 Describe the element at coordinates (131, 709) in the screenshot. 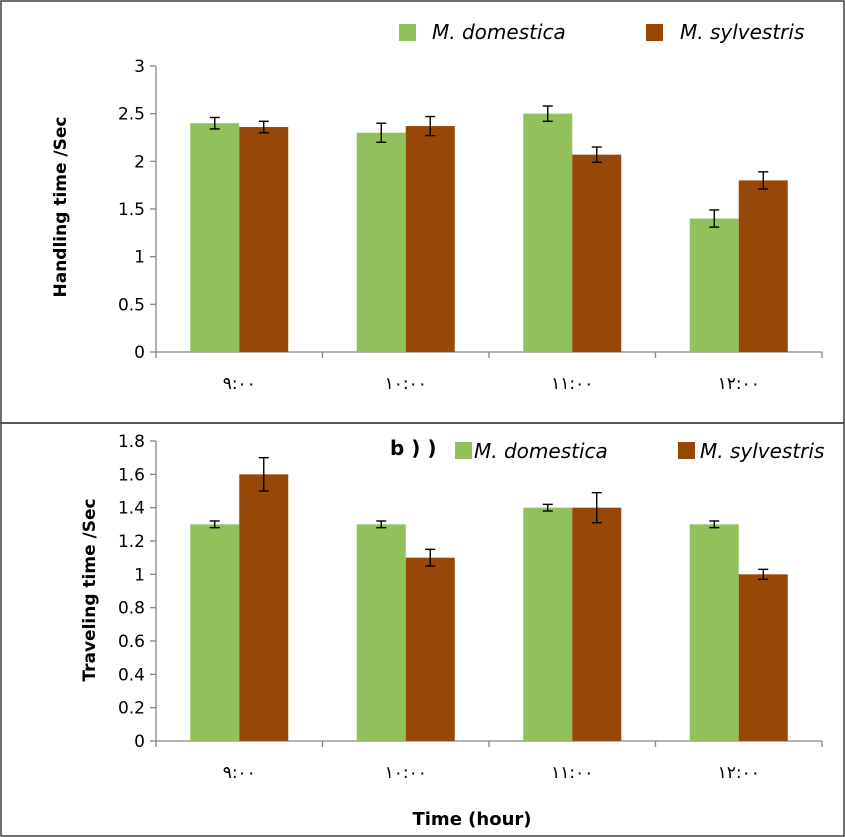

I see `panel-b-ytick-label: 0.2` at that location.